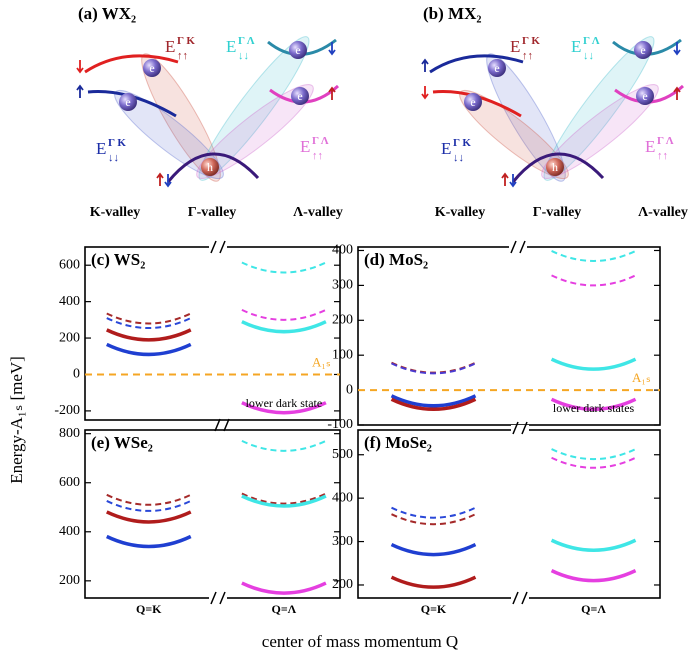 The width and height of the screenshot is (693, 657). What do you see at coordinates (118, 259) in the screenshot?
I see `panel-title: (c) WS₂` at bounding box center [118, 259].